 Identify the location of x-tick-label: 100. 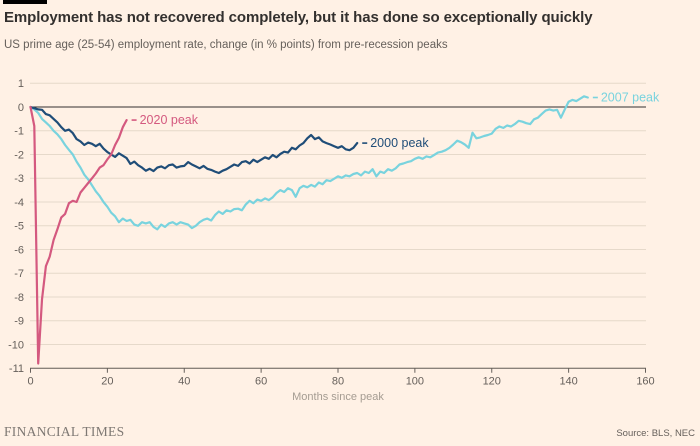
(415, 381).